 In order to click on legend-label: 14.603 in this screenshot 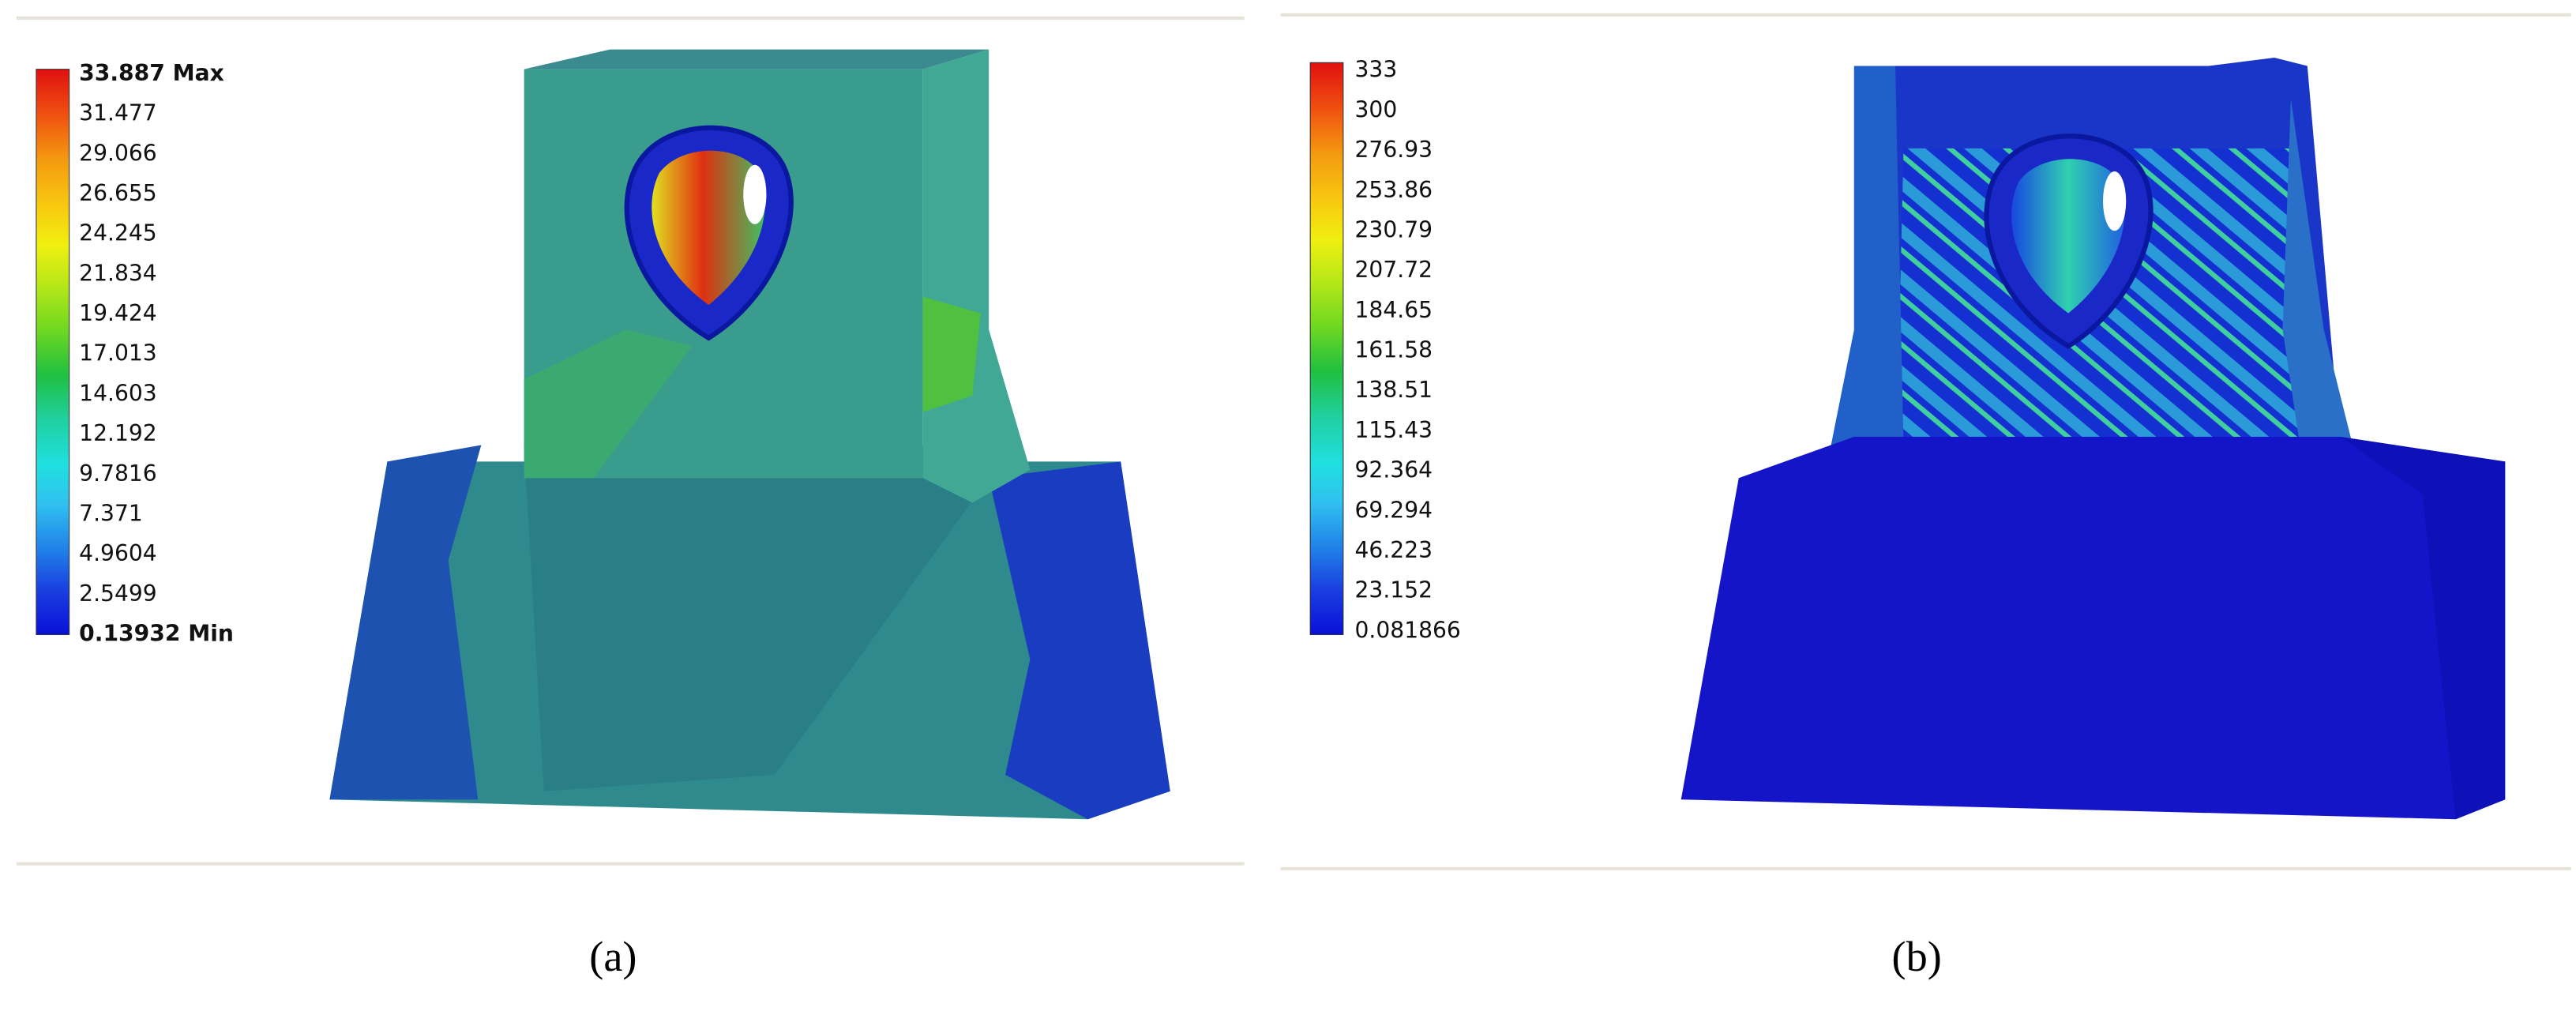, I will do `click(118, 393)`.